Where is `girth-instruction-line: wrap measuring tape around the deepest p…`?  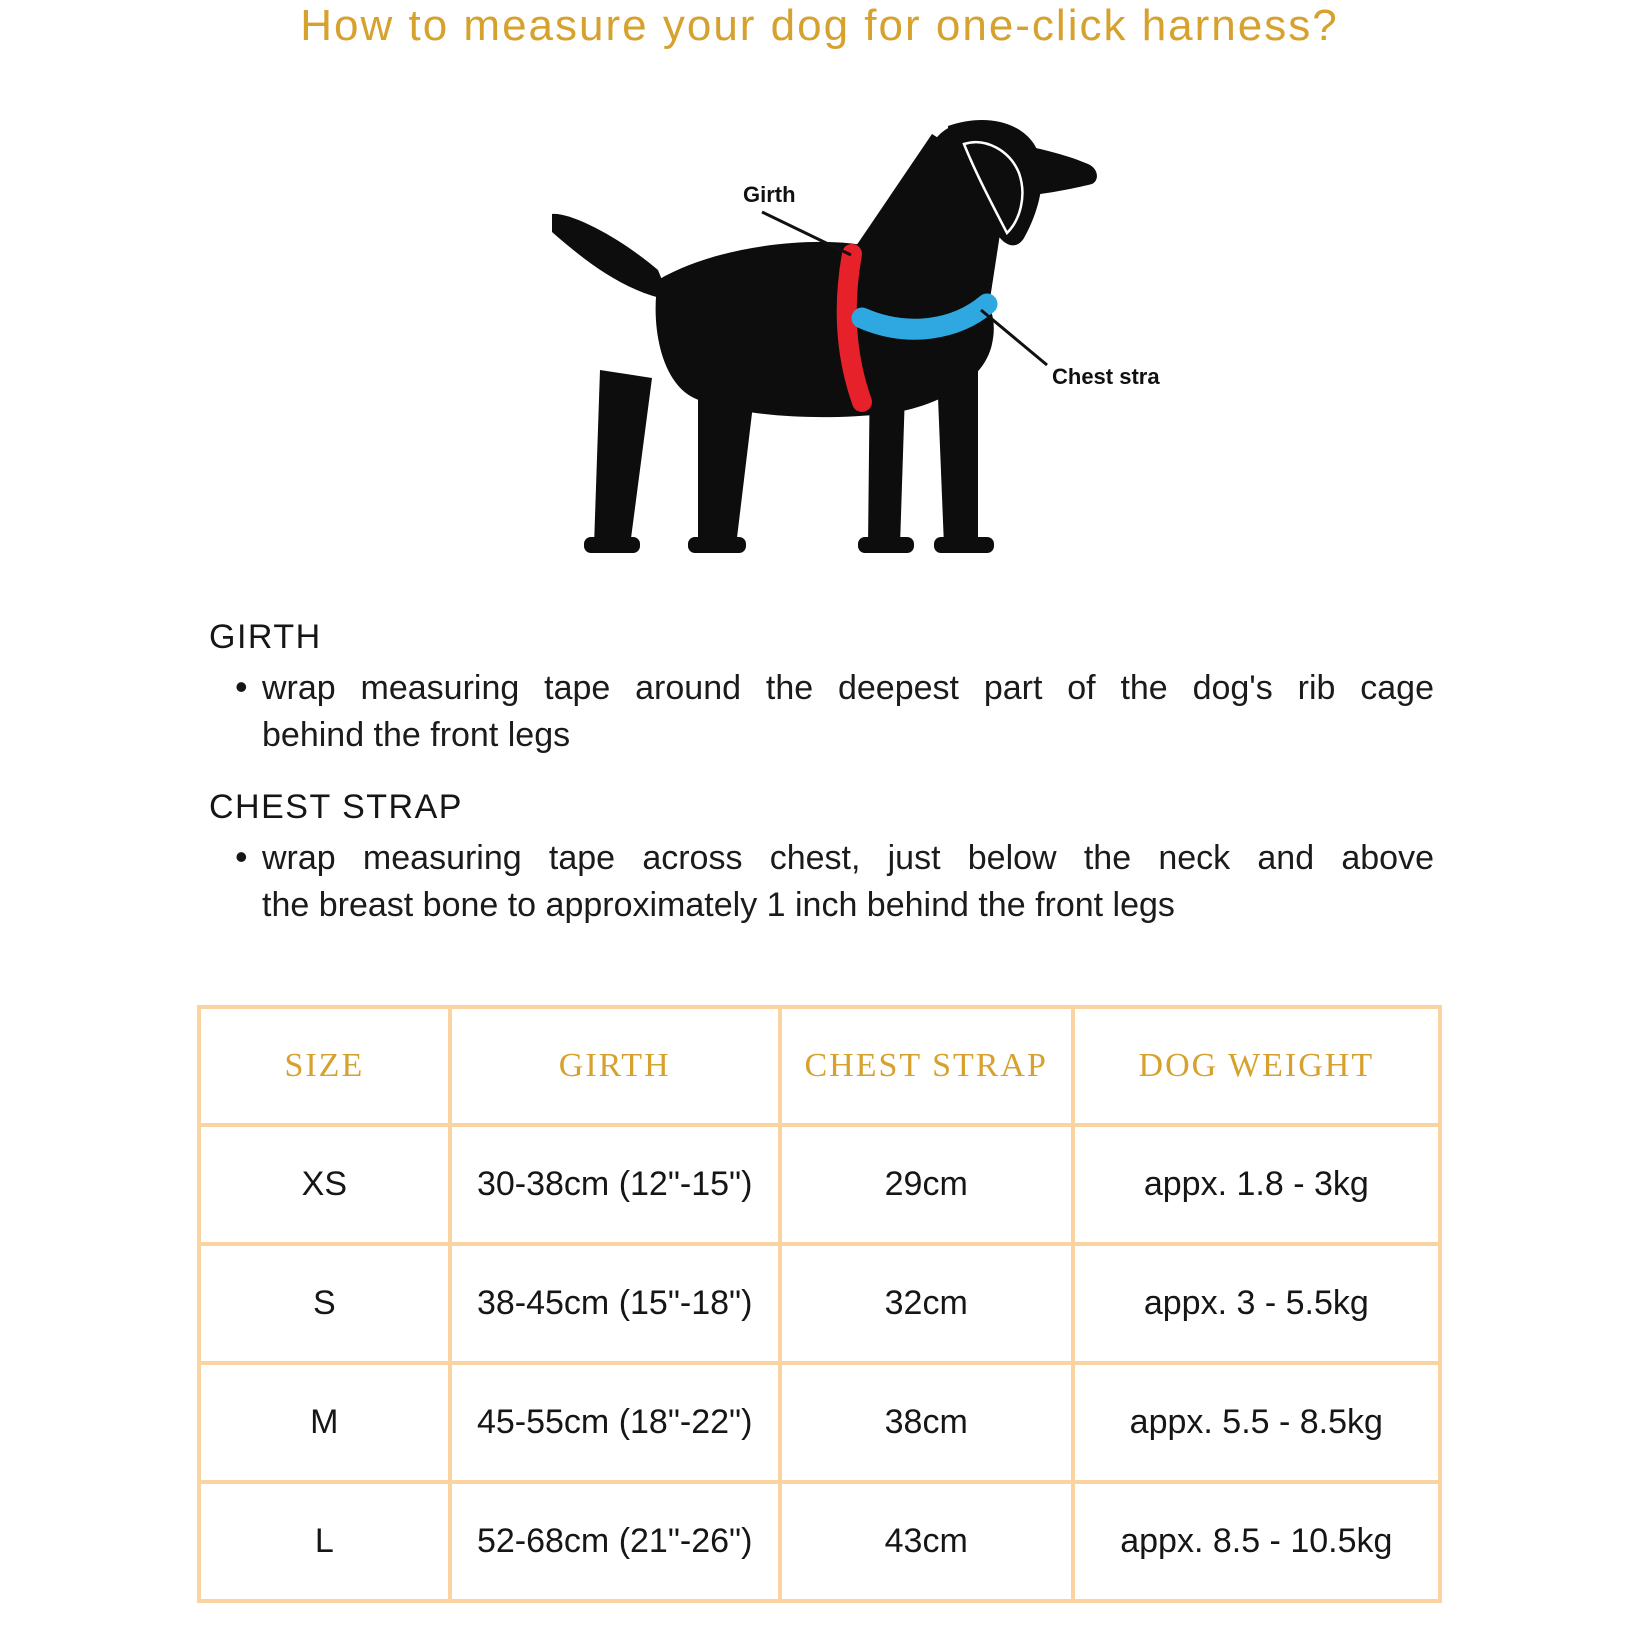
girth-instruction-line: wrap measuring tape around the deepest p… is located at coordinates (848, 688).